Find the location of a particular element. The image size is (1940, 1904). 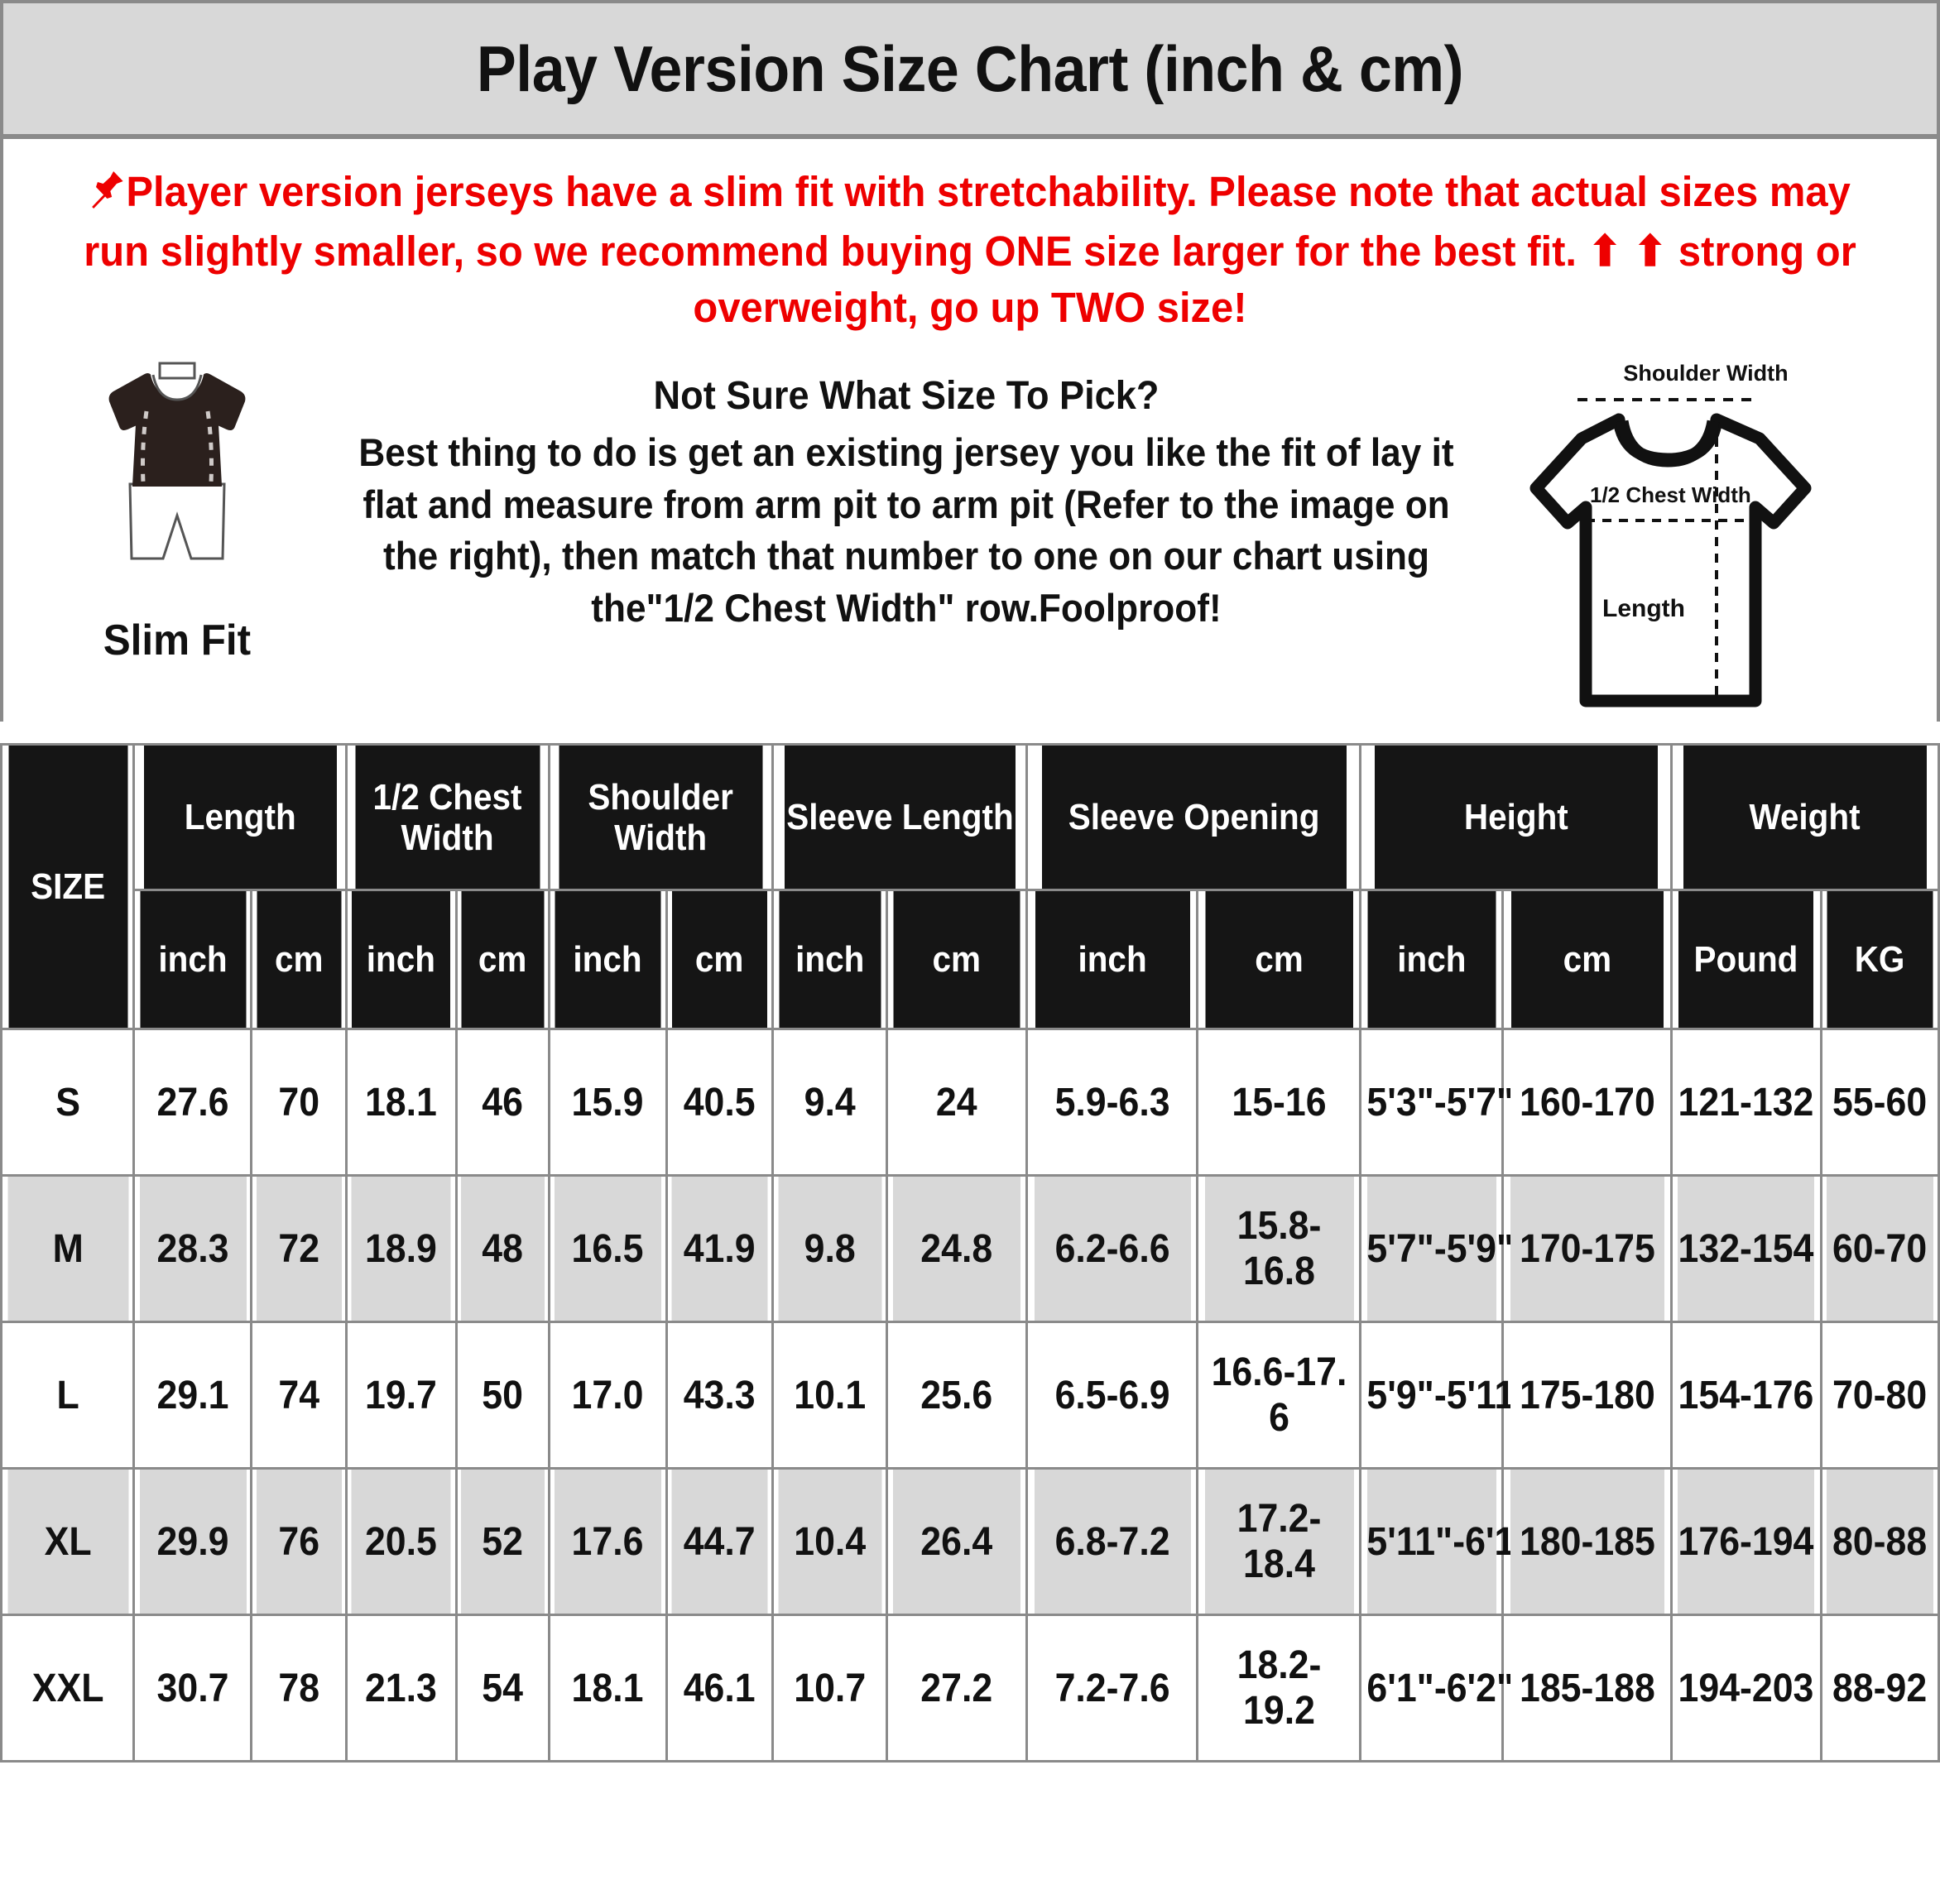

table-cell: 52 is located at coordinates (502, 1542).